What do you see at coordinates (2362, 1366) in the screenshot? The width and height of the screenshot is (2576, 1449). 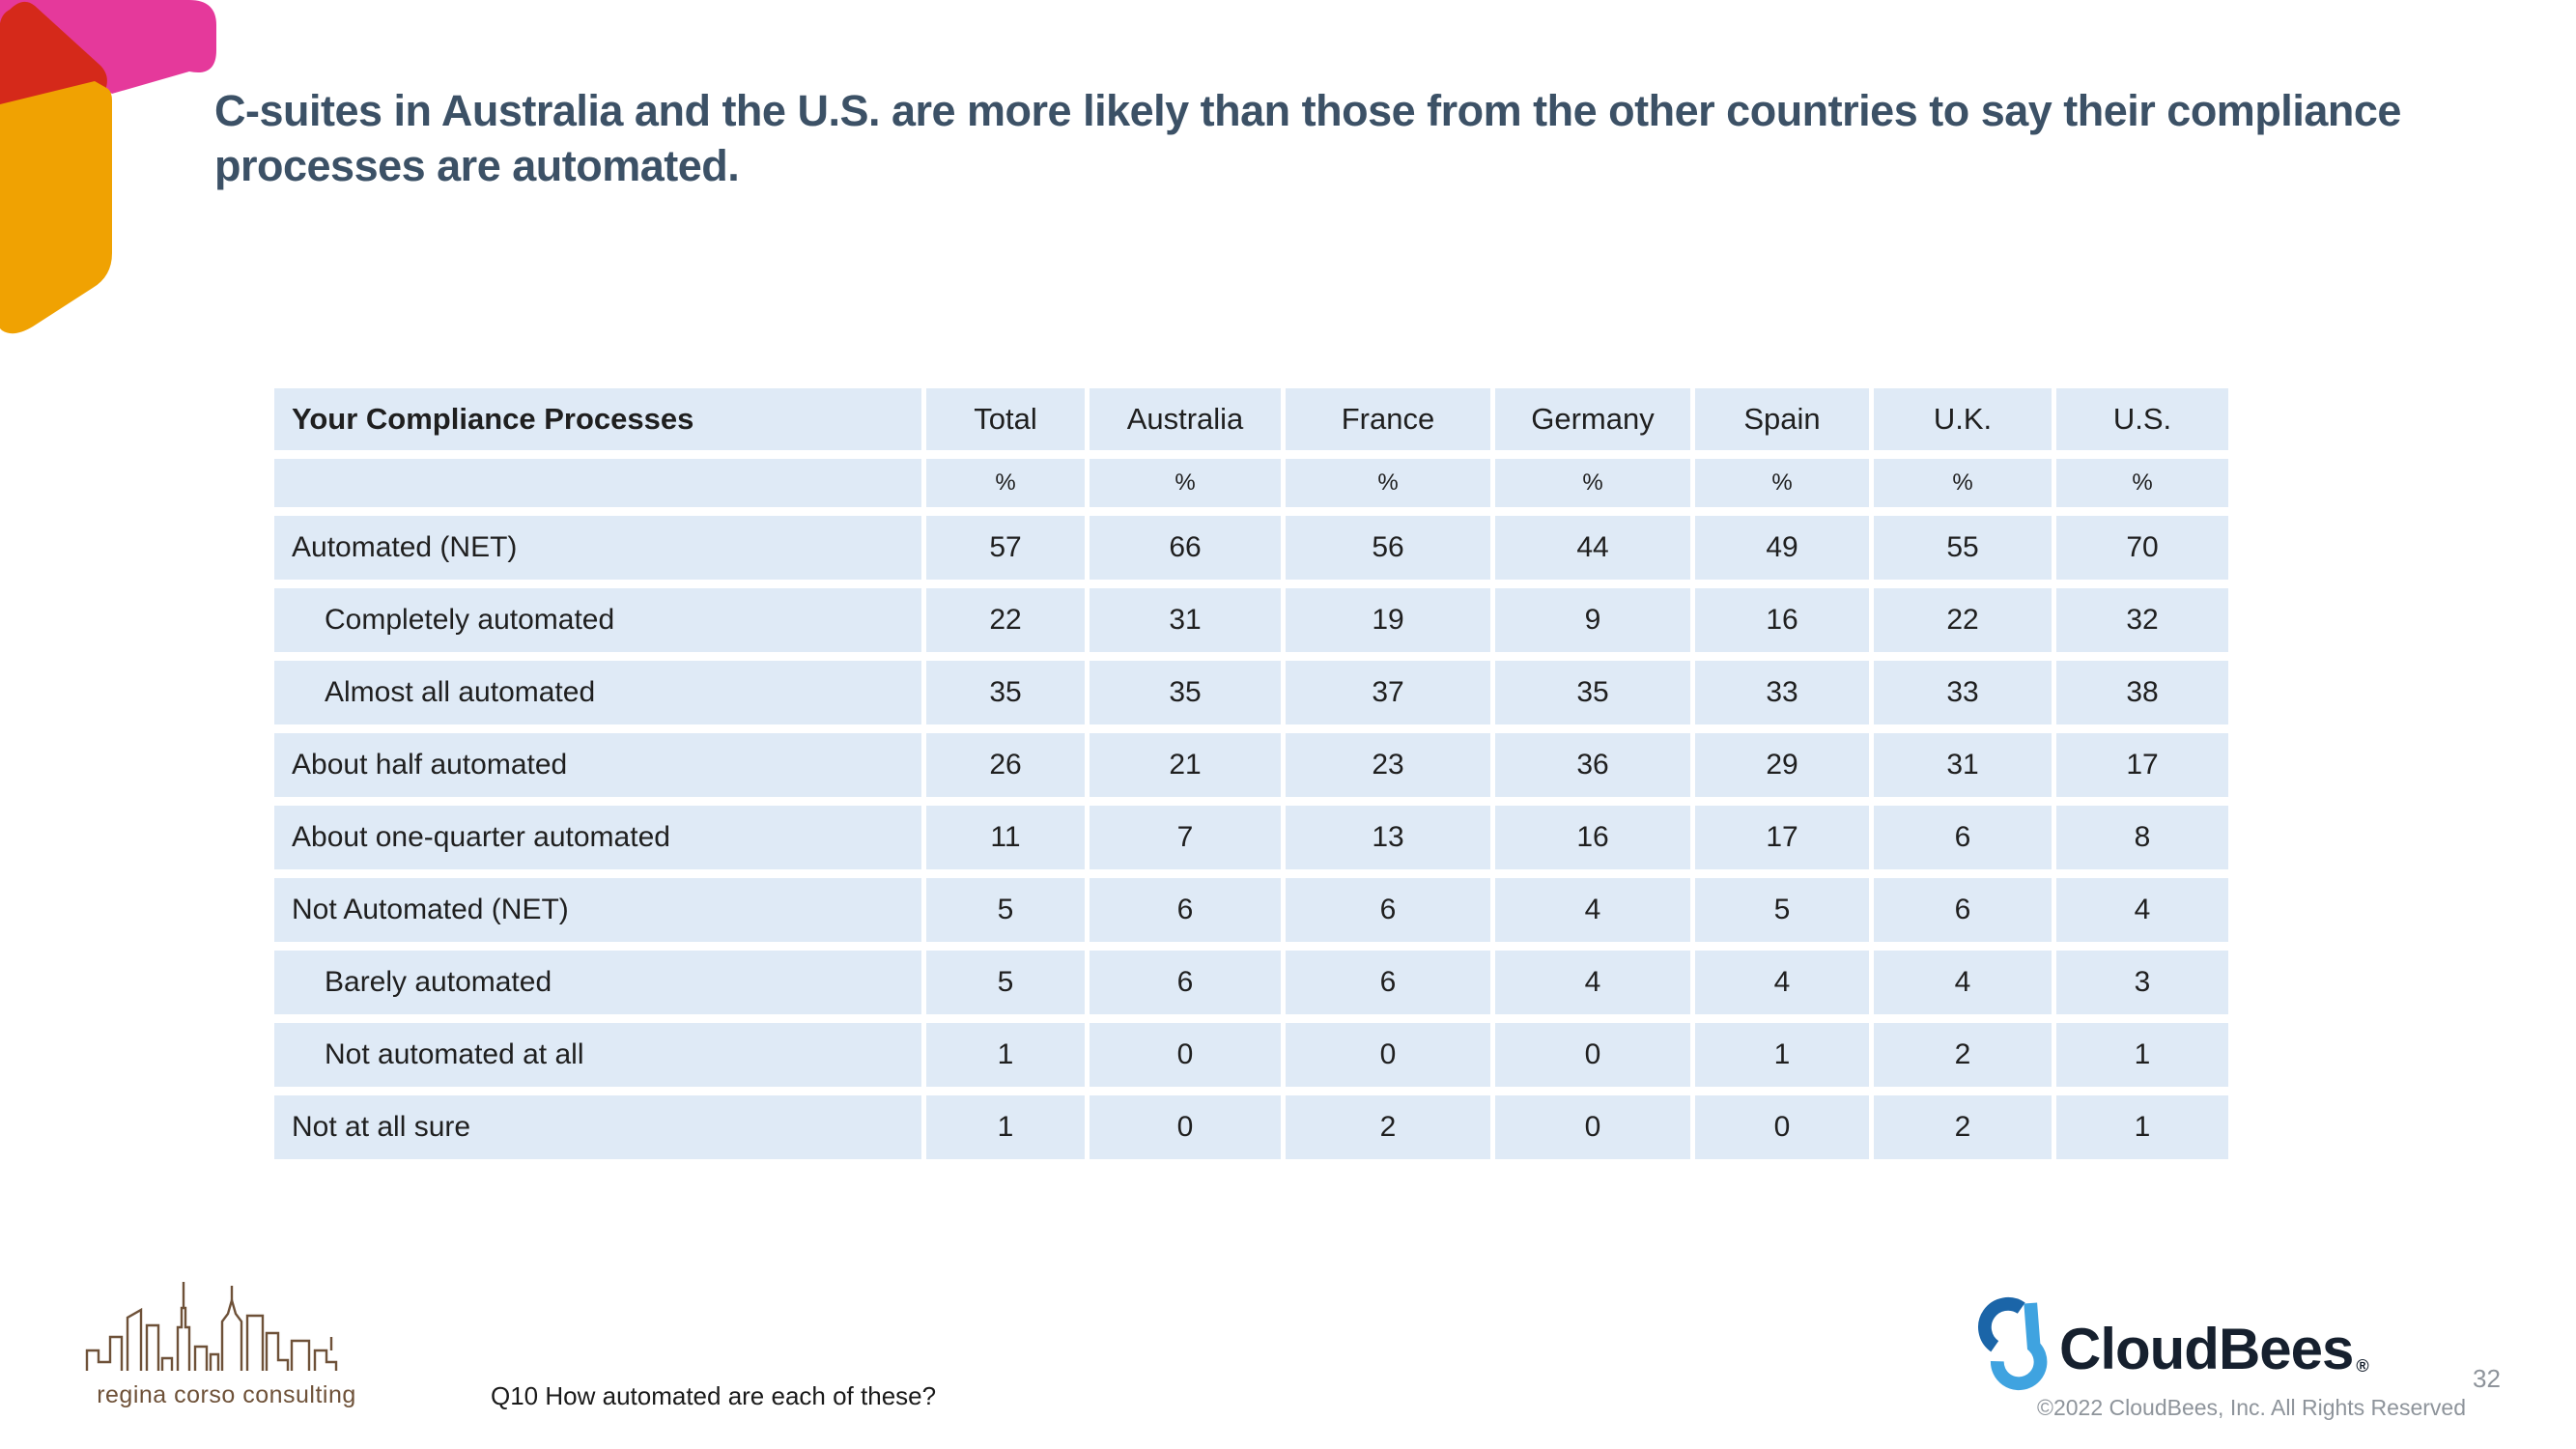 I see `registered-trademark-icon: ®` at bounding box center [2362, 1366].